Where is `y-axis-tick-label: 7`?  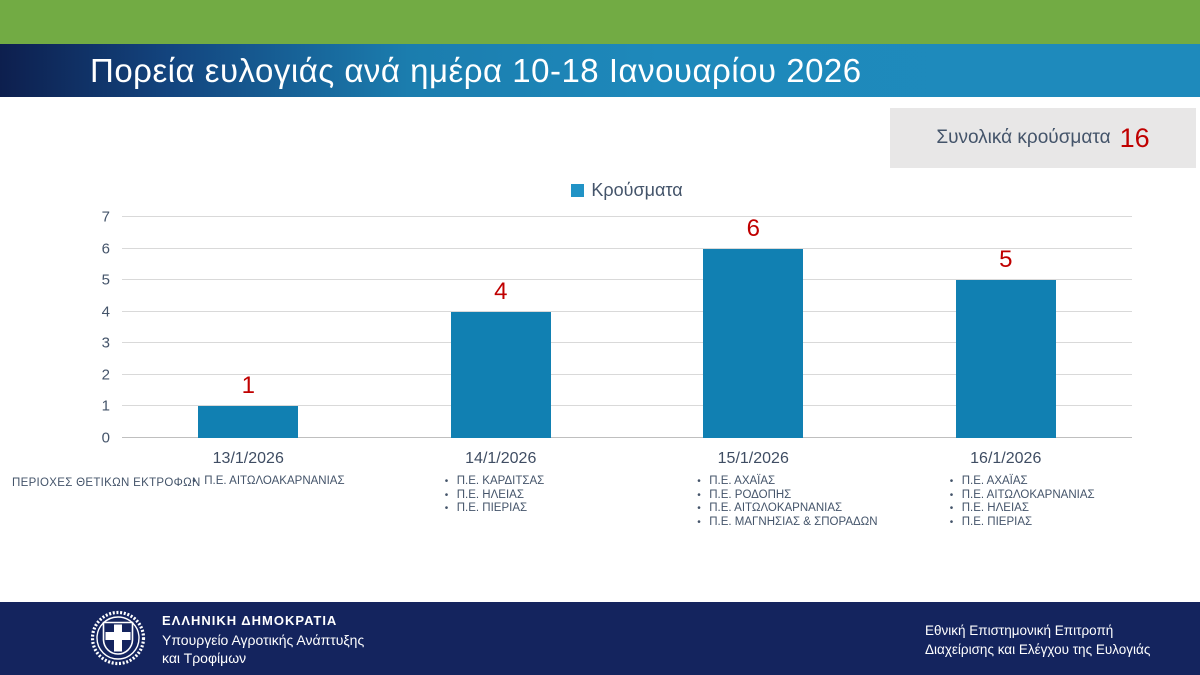
y-axis-tick-label: 7 is located at coordinates (105, 217).